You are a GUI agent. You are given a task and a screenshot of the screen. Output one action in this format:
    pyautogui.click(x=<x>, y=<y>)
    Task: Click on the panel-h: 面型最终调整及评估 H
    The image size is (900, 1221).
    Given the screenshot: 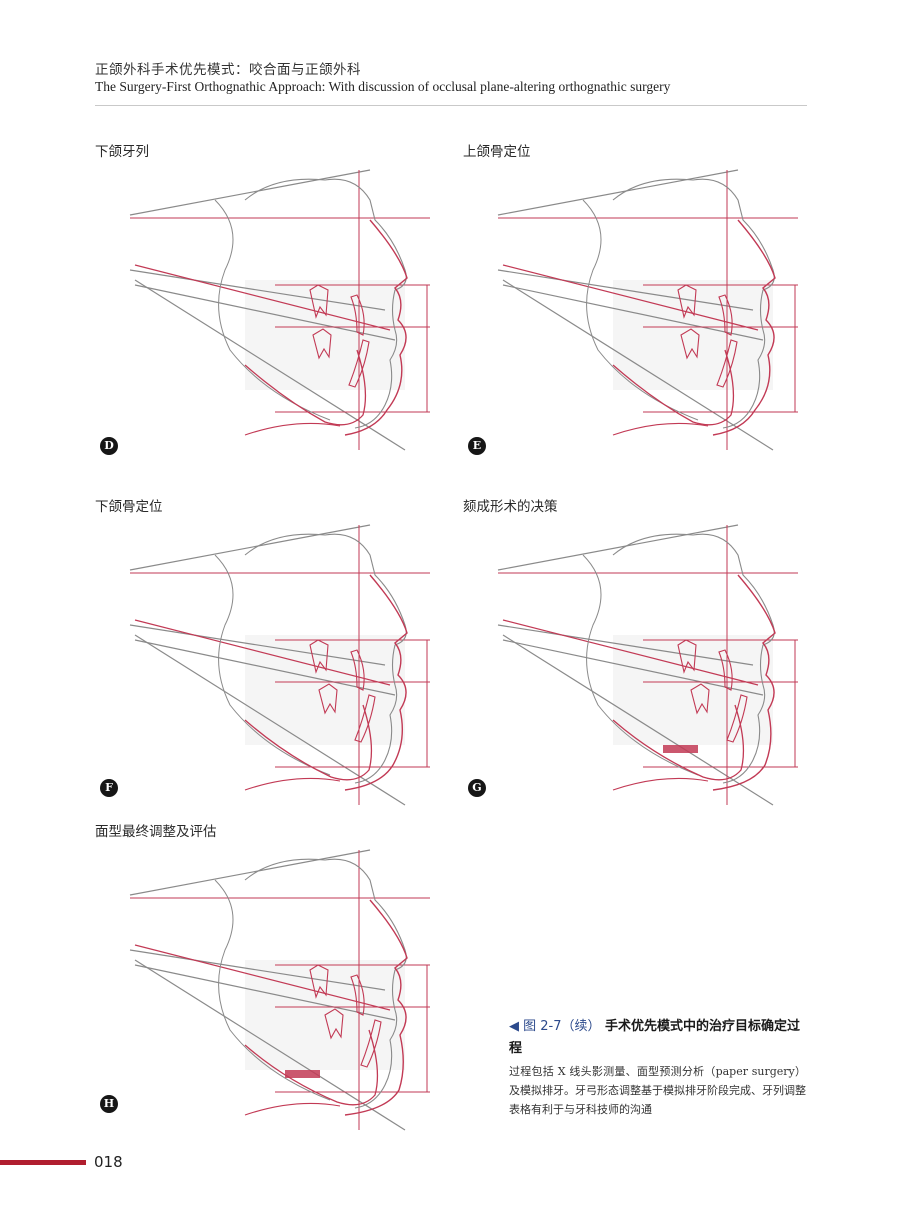 What is the action you would take?
    pyautogui.click(x=267, y=975)
    